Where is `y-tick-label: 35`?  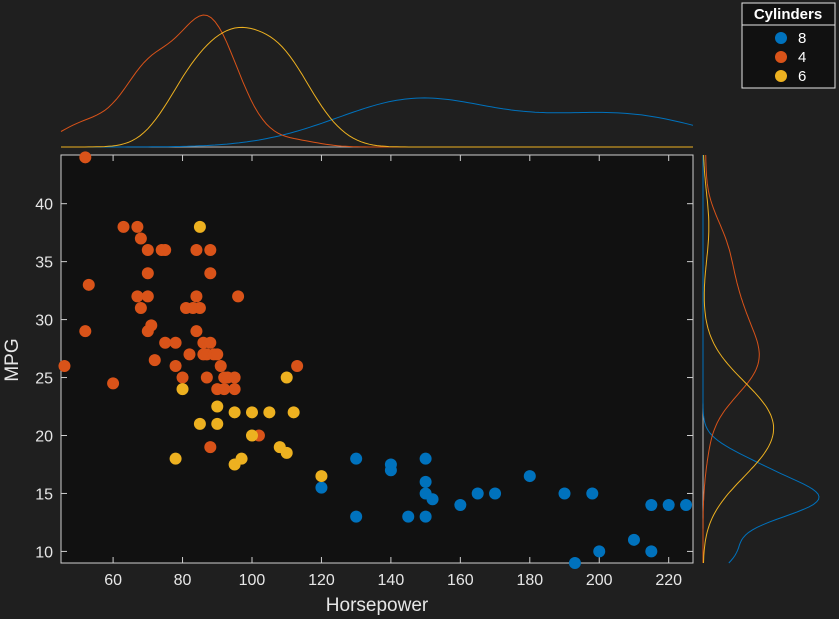 y-tick-label: 35 is located at coordinates (44, 263).